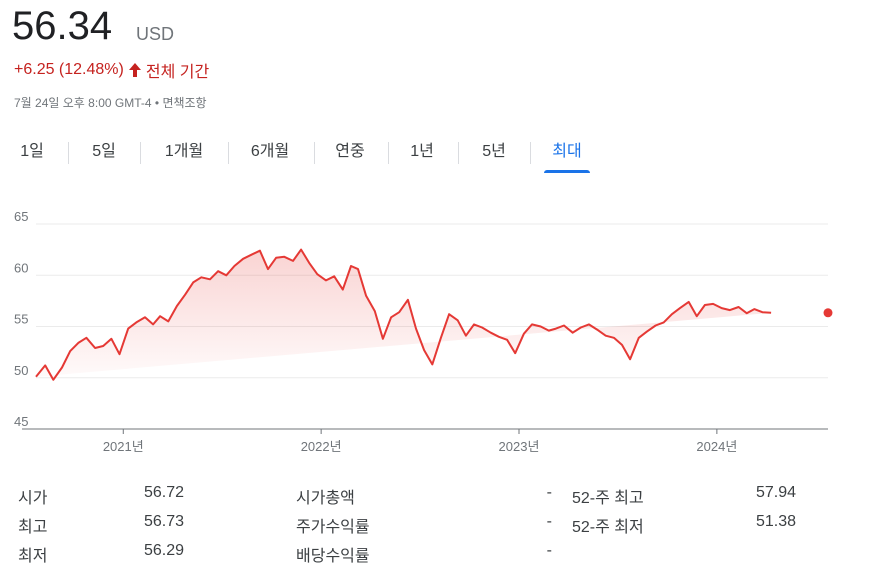 This screenshot has width=874, height=581. Describe the element at coordinates (608, 498) in the screenshot. I see `stat-52w-high-label: 52-주 최고` at that location.